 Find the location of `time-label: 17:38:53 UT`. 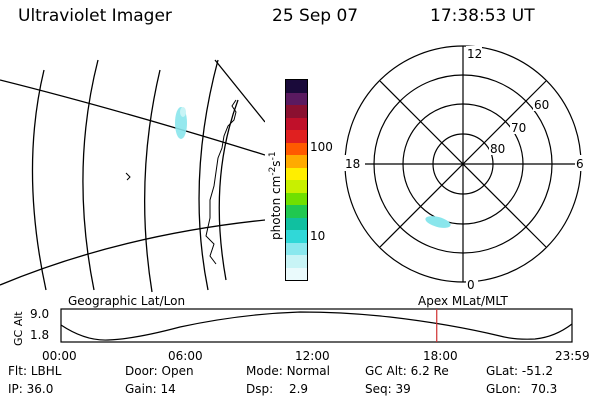

time-label: 17:38:53 UT is located at coordinates (482, 16).